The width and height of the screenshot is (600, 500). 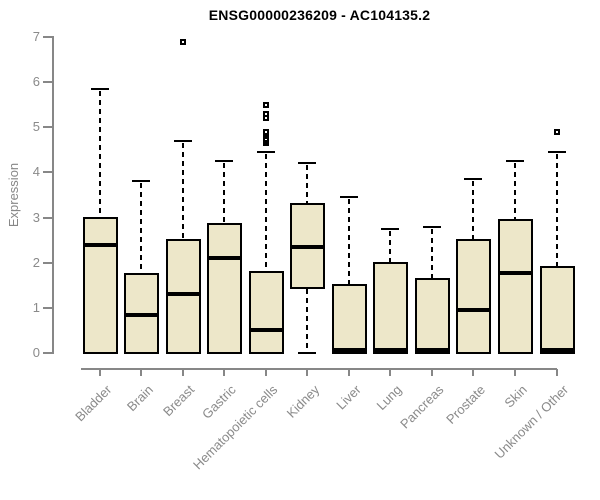 What do you see at coordinates (53, 195) in the screenshot?
I see `y-axis-line` at bounding box center [53, 195].